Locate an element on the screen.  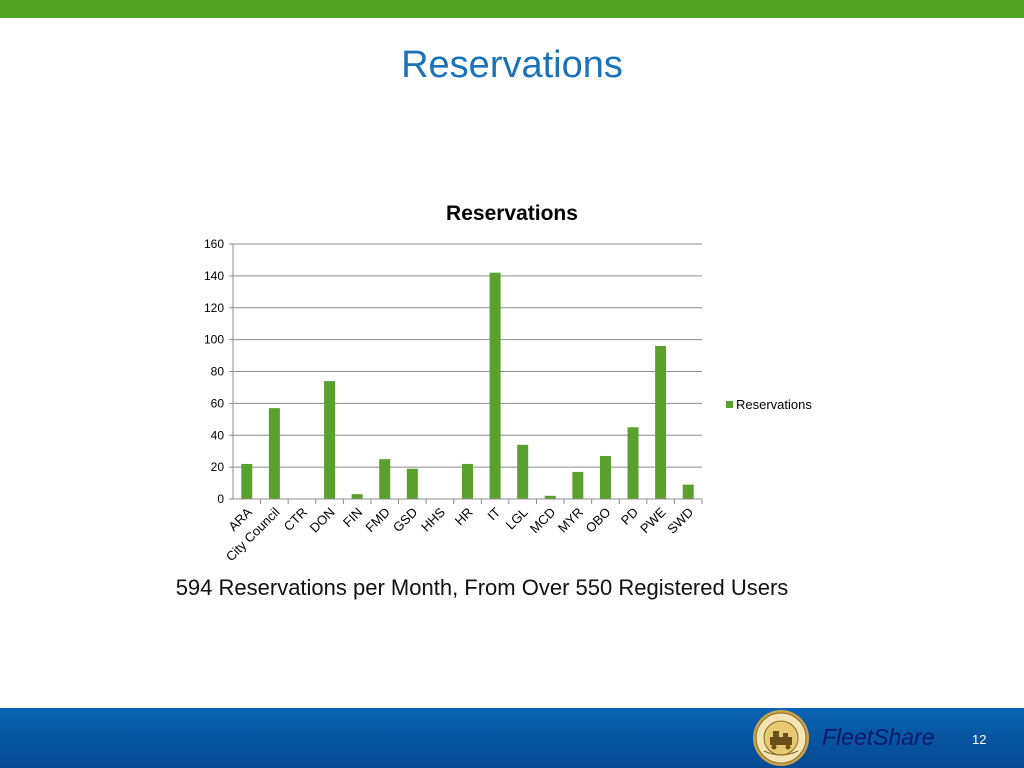
x-tick-label: GSD is located at coordinates (405, 520).